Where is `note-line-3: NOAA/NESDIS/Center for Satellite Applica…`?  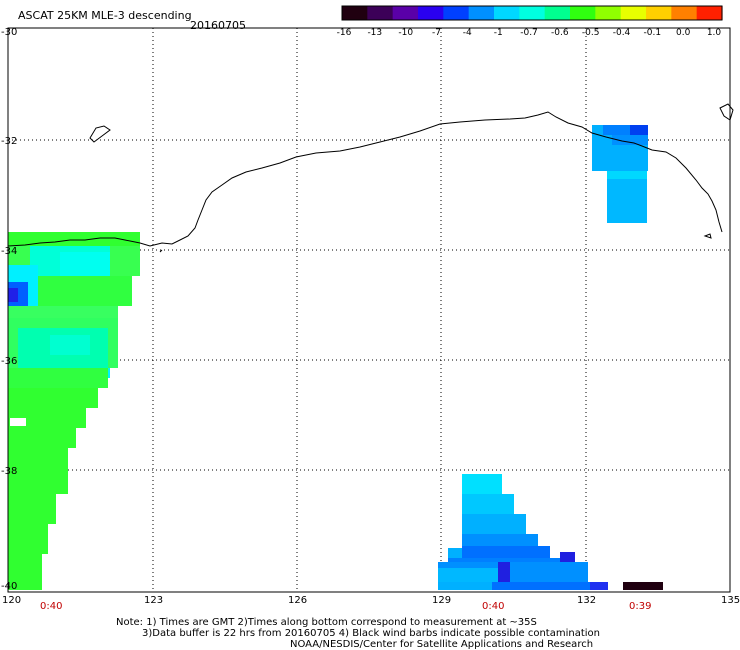 note-line-3: NOAA/NESDIS/Center for Satellite Applica… is located at coordinates (441, 644).